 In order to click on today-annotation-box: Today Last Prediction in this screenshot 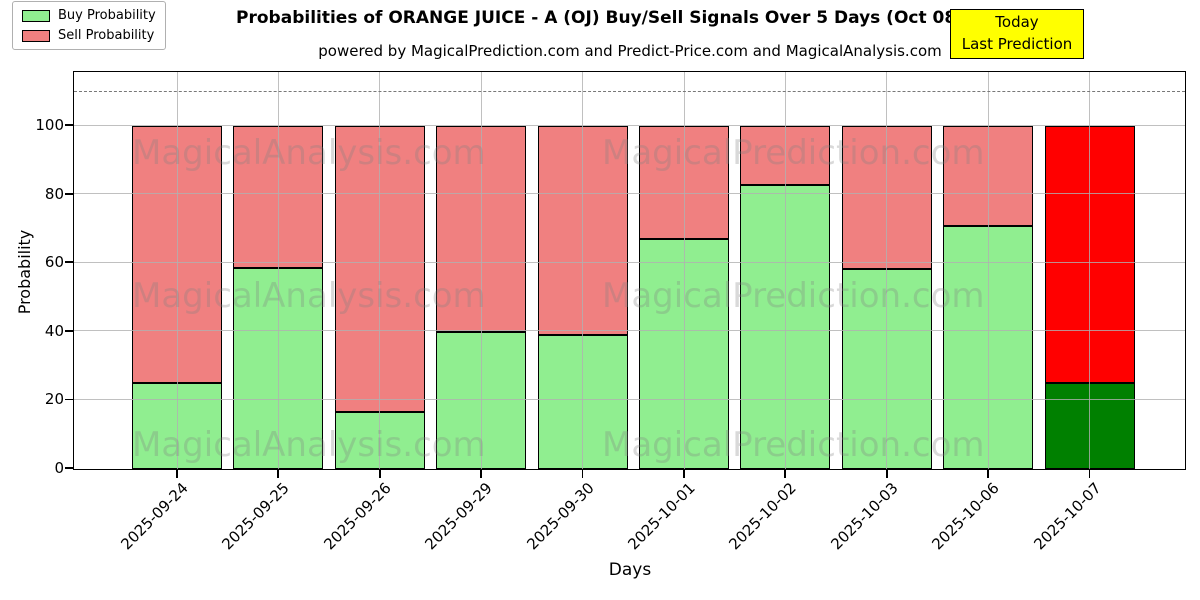, I will do `click(1017, 34)`.